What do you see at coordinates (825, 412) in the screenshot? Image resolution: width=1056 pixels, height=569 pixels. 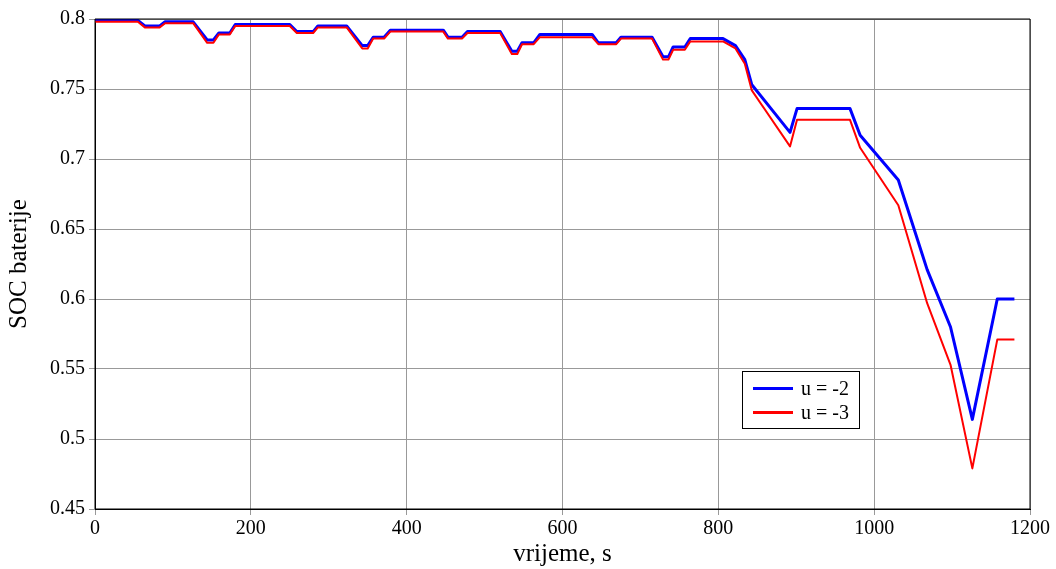 I see `legend-label: u = -3` at bounding box center [825, 412].